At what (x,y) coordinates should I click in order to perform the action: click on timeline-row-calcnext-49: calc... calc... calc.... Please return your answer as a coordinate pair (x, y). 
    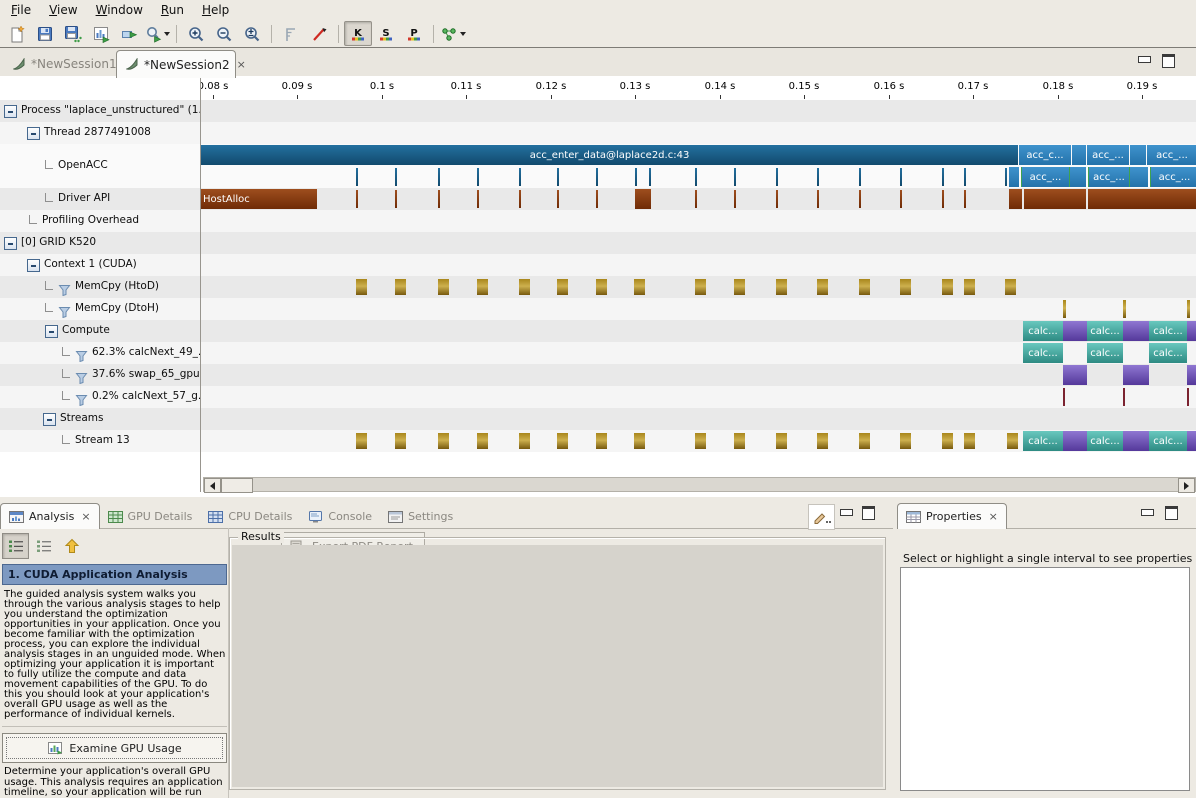
    Looking at the image, I should click on (698, 353).